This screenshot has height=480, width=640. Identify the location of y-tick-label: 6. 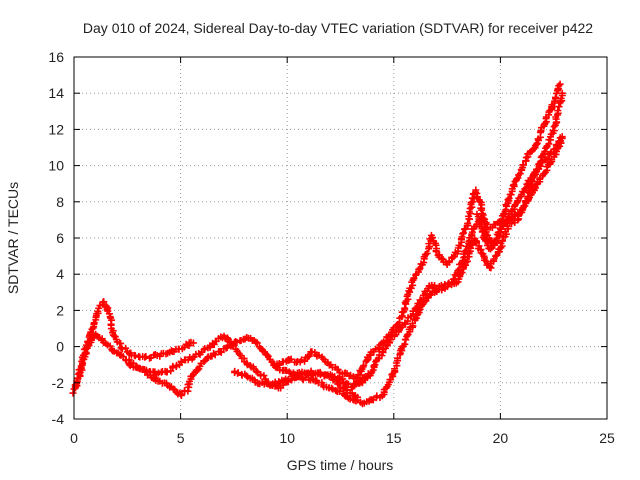
(60, 238).